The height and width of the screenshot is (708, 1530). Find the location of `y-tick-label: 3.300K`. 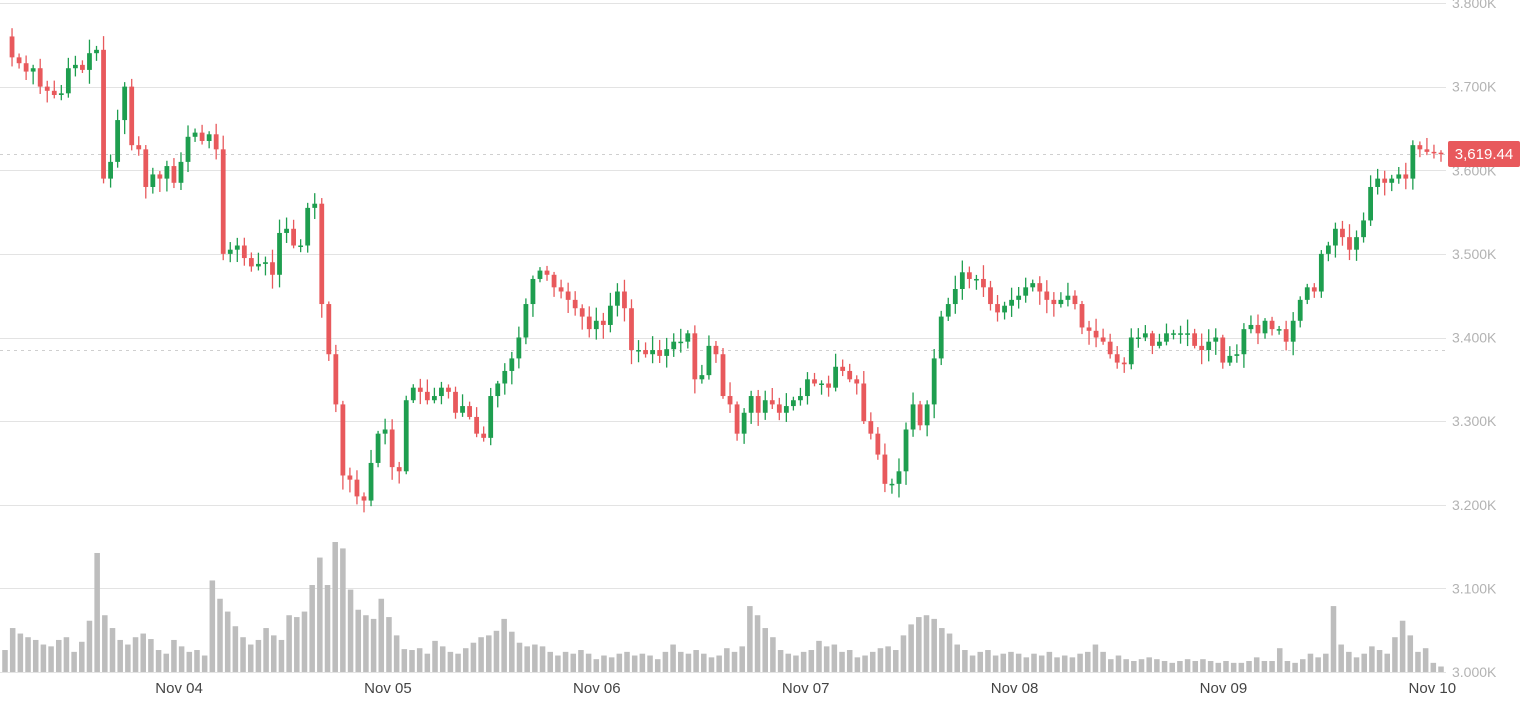

y-tick-label: 3.300K is located at coordinates (1474, 421).